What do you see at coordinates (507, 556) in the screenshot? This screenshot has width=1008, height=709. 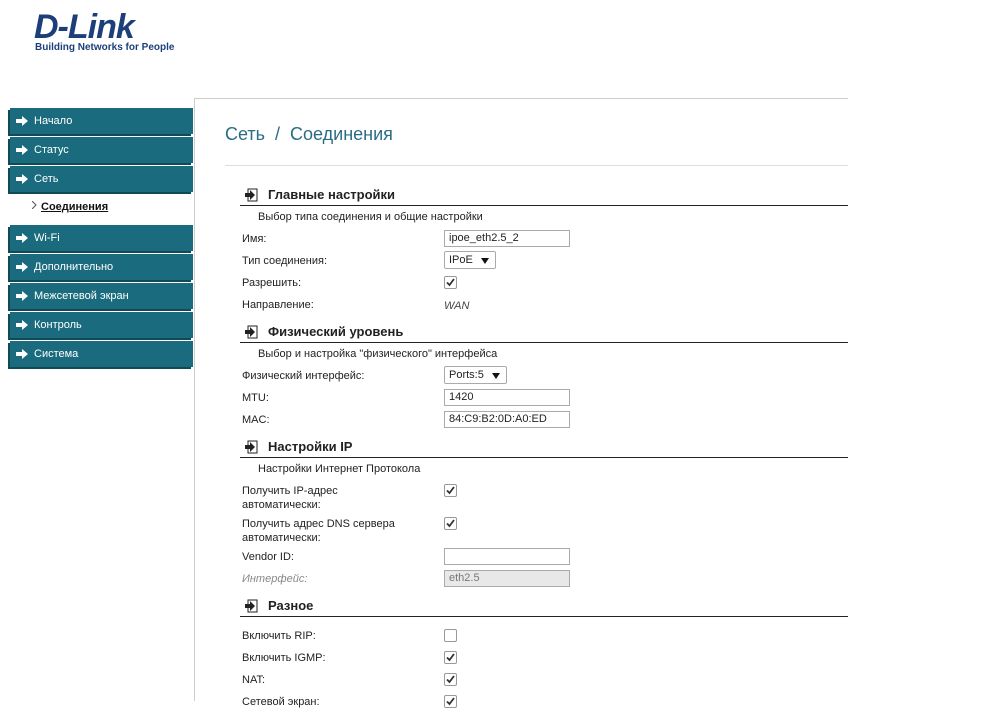 I see `text-input` at bounding box center [507, 556].